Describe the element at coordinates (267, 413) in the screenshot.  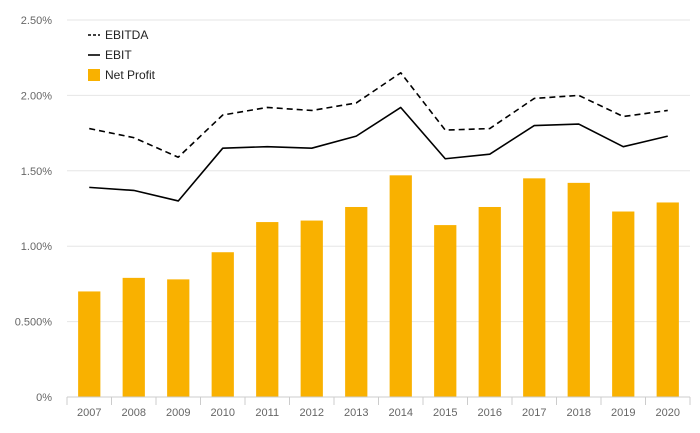
I see `x-tick-label: 2011` at that location.